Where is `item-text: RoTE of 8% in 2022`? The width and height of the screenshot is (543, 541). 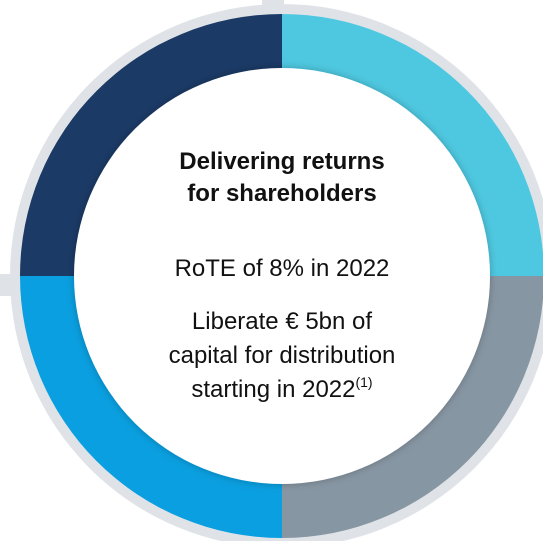 item-text: RoTE of 8% in 2022 is located at coordinates (282, 268).